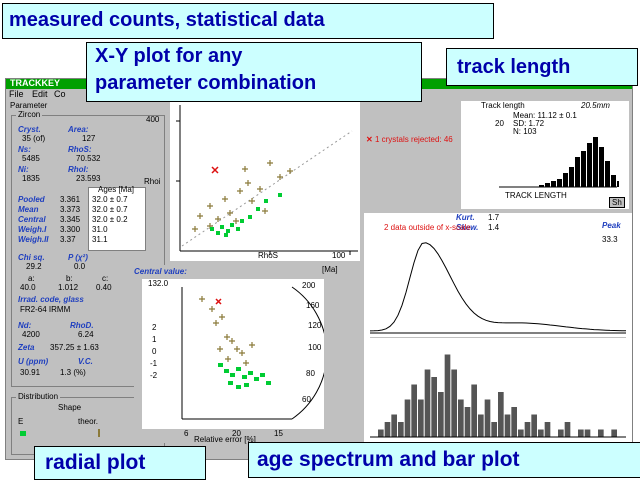 This screenshot has height=480, width=640. Describe the element at coordinates (494, 227) in the screenshot. I see `skew-value: 1.4` at that location.